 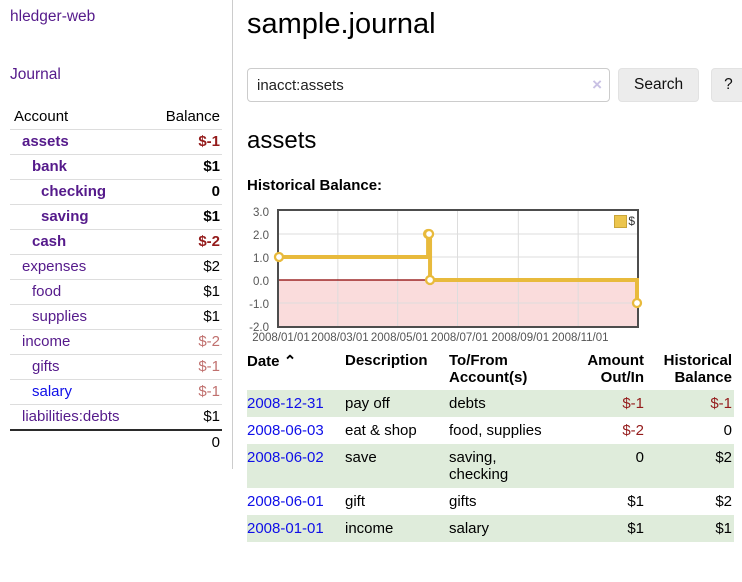 I want to click on transaction-row: 2008-01-01 income salary $1 $1, so click(x=490, y=528).